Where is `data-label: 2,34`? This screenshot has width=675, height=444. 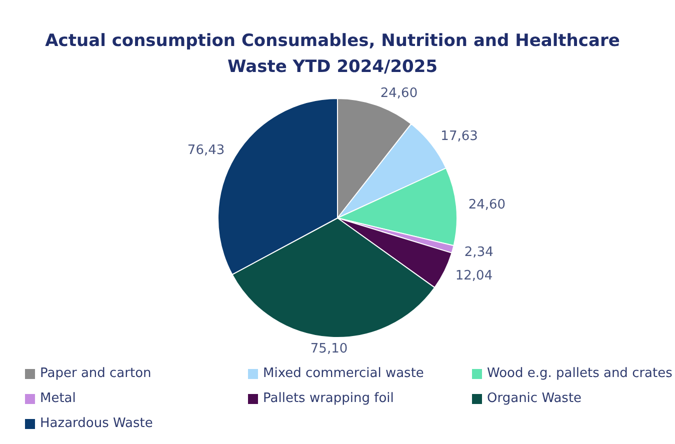
data-label: 2,34 is located at coordinates (479, 252).